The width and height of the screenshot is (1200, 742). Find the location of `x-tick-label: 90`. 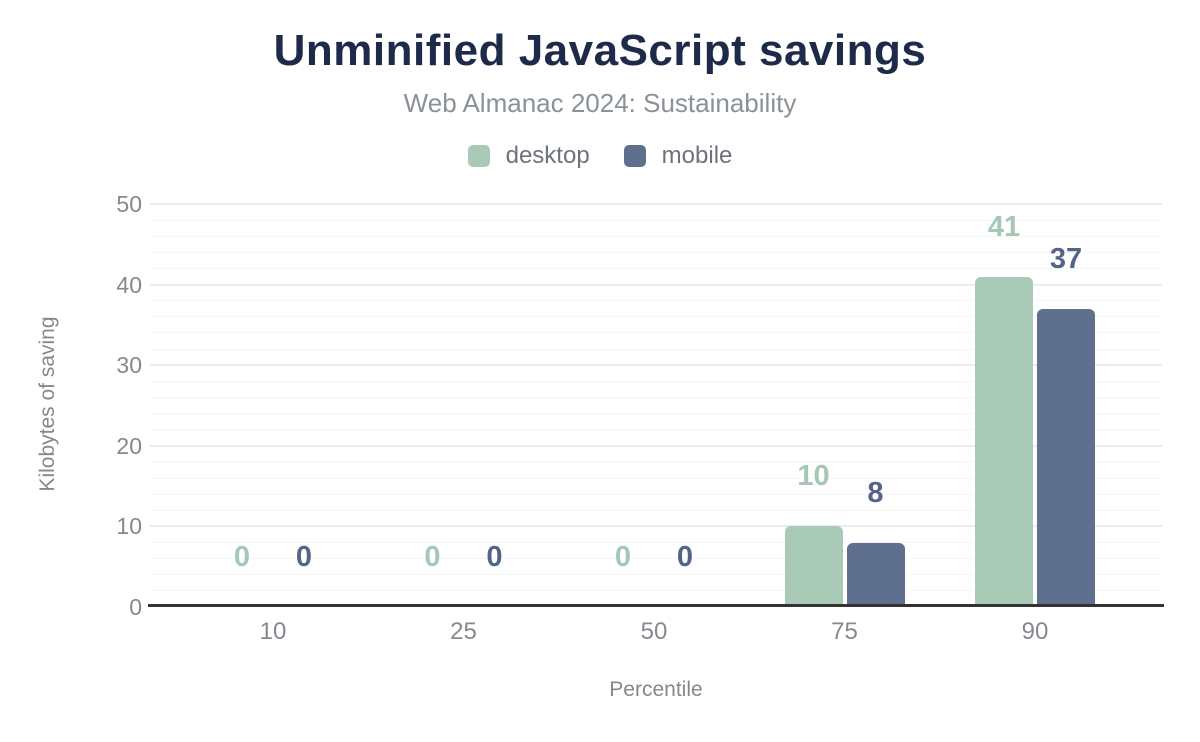

x-tick-label: 90 is located at coordinates (1035, 631).